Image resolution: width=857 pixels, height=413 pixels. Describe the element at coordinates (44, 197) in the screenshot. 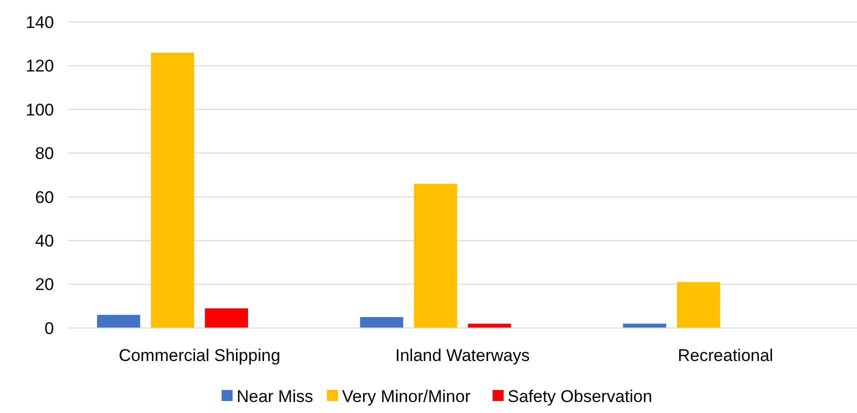

I see `y-tick-label: 60` at that location.